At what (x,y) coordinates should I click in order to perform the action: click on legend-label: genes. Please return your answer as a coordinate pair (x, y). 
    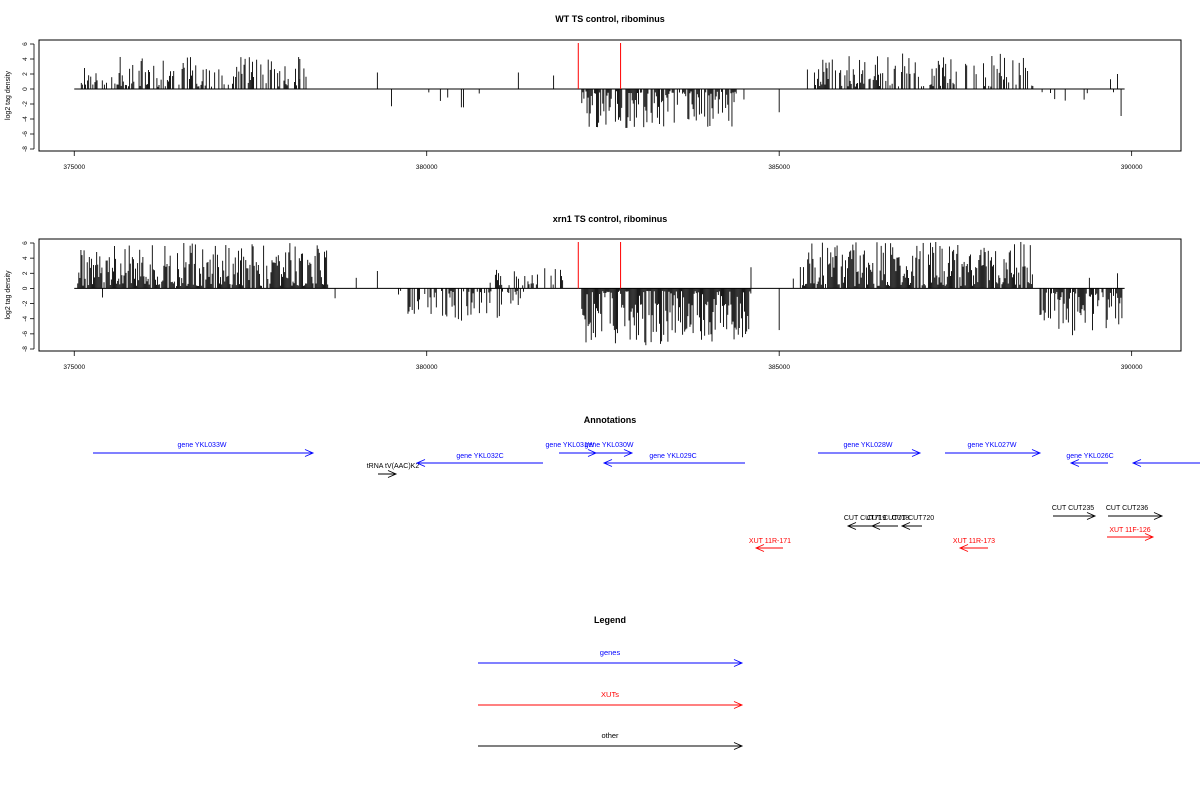
    Looking at the image, I should click on (610, 652).